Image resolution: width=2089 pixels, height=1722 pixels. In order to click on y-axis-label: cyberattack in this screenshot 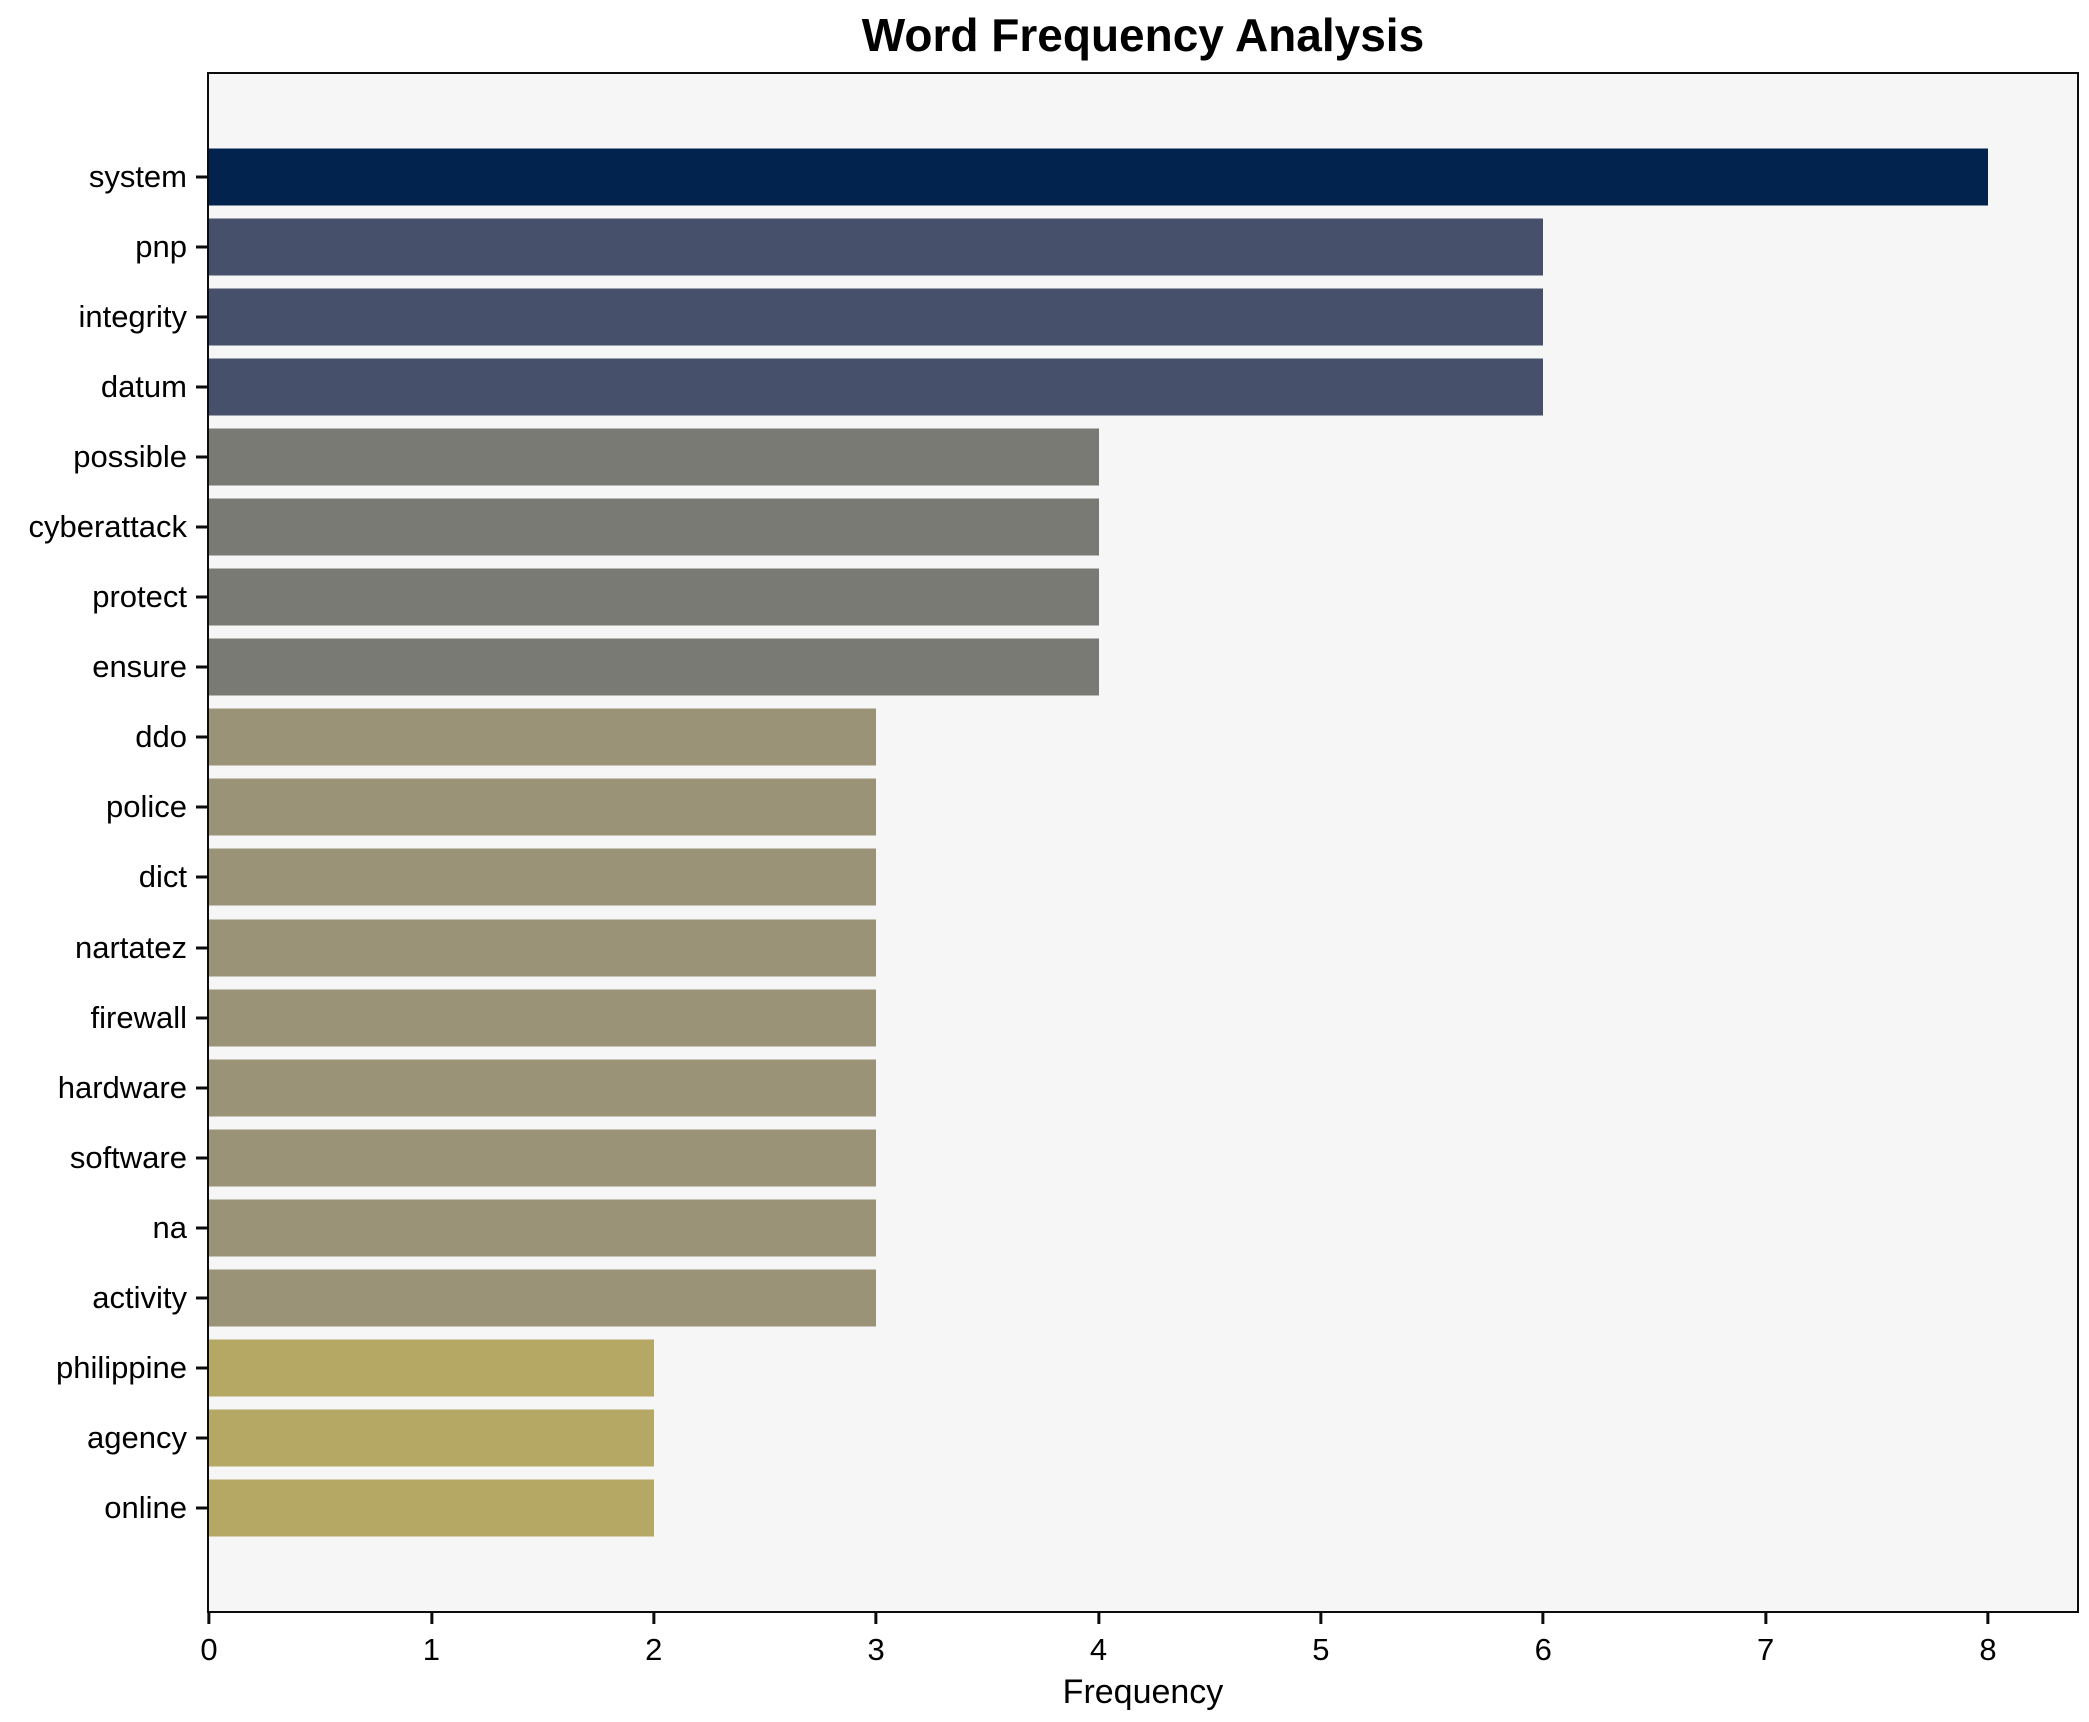, I will do `click(107, 527)`.